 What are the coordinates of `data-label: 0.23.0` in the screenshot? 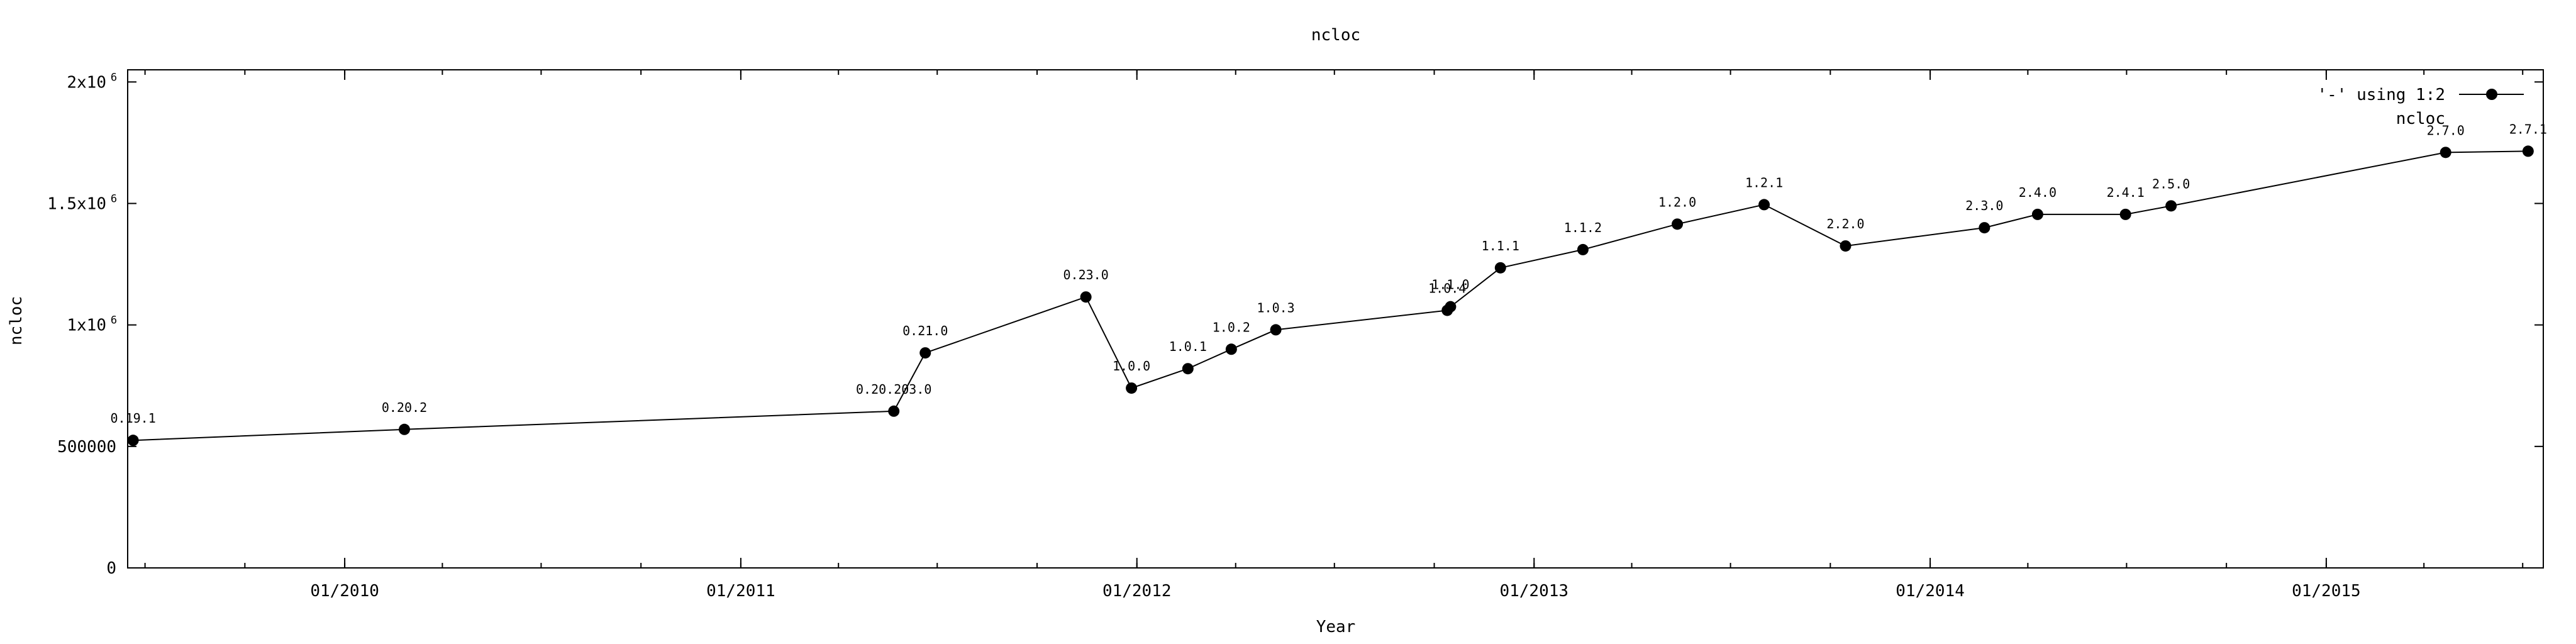 It's located at (1086, 274).